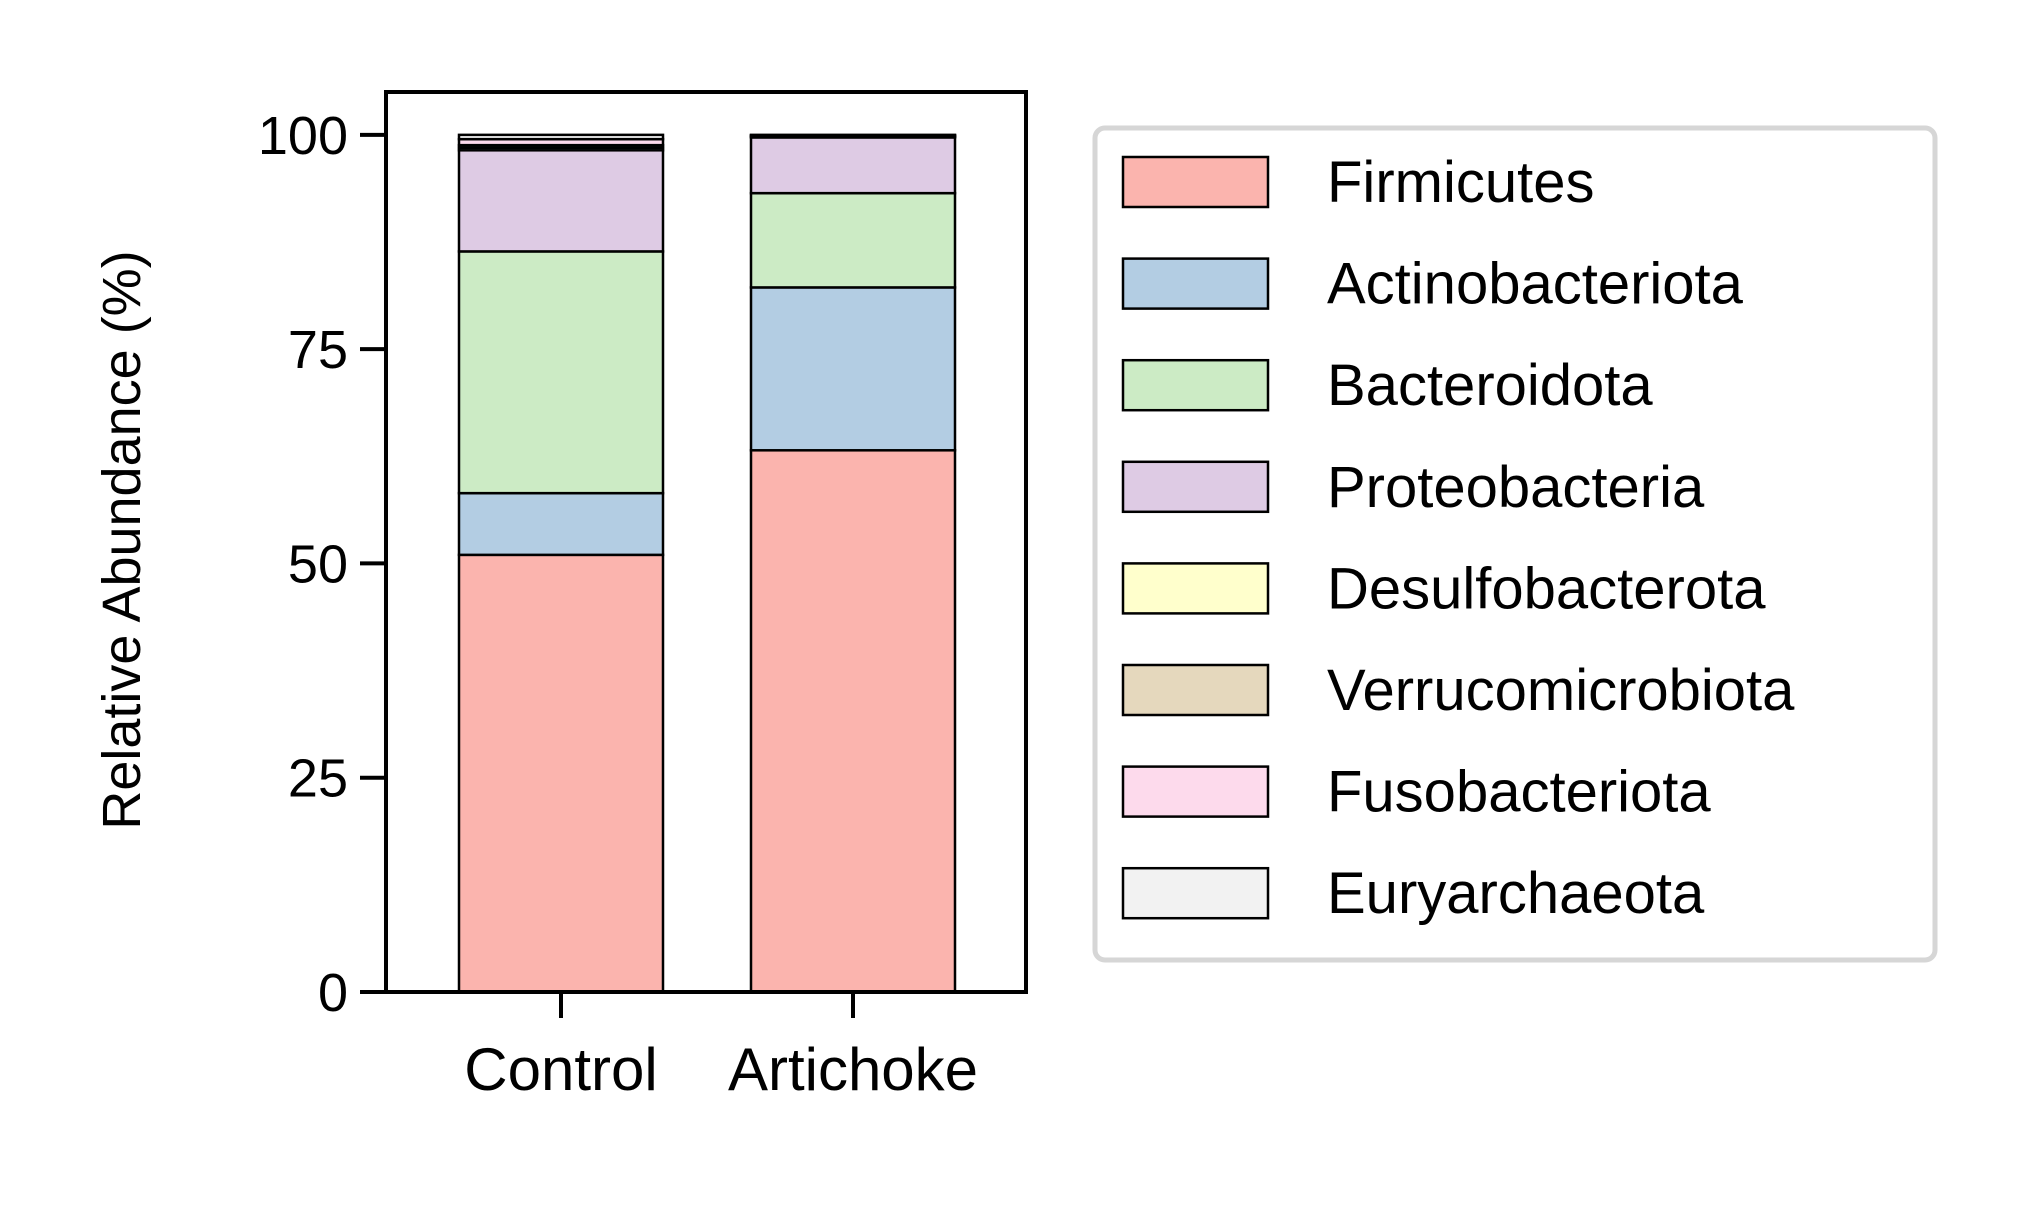 This screenshot has height=1205, width=2040. What do you see at coordinates (1561, 690) in the screenshot?
I see `legend-label-verrucomicrobiota: Verrucomicrobiota` at bounding box center [1561, 690].